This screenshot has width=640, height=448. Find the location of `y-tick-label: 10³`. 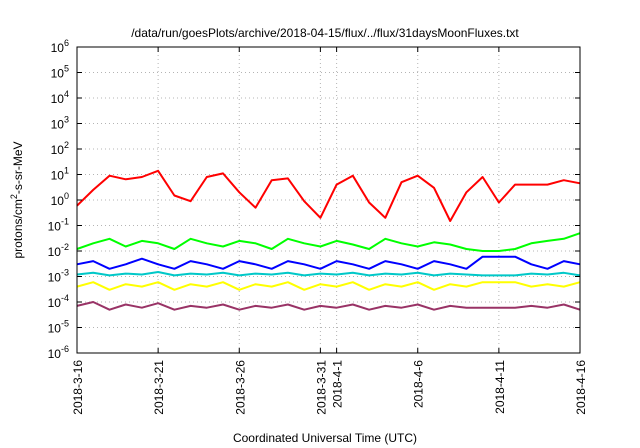

y-tick-label: 10³ is located at coordinates (60, 123).